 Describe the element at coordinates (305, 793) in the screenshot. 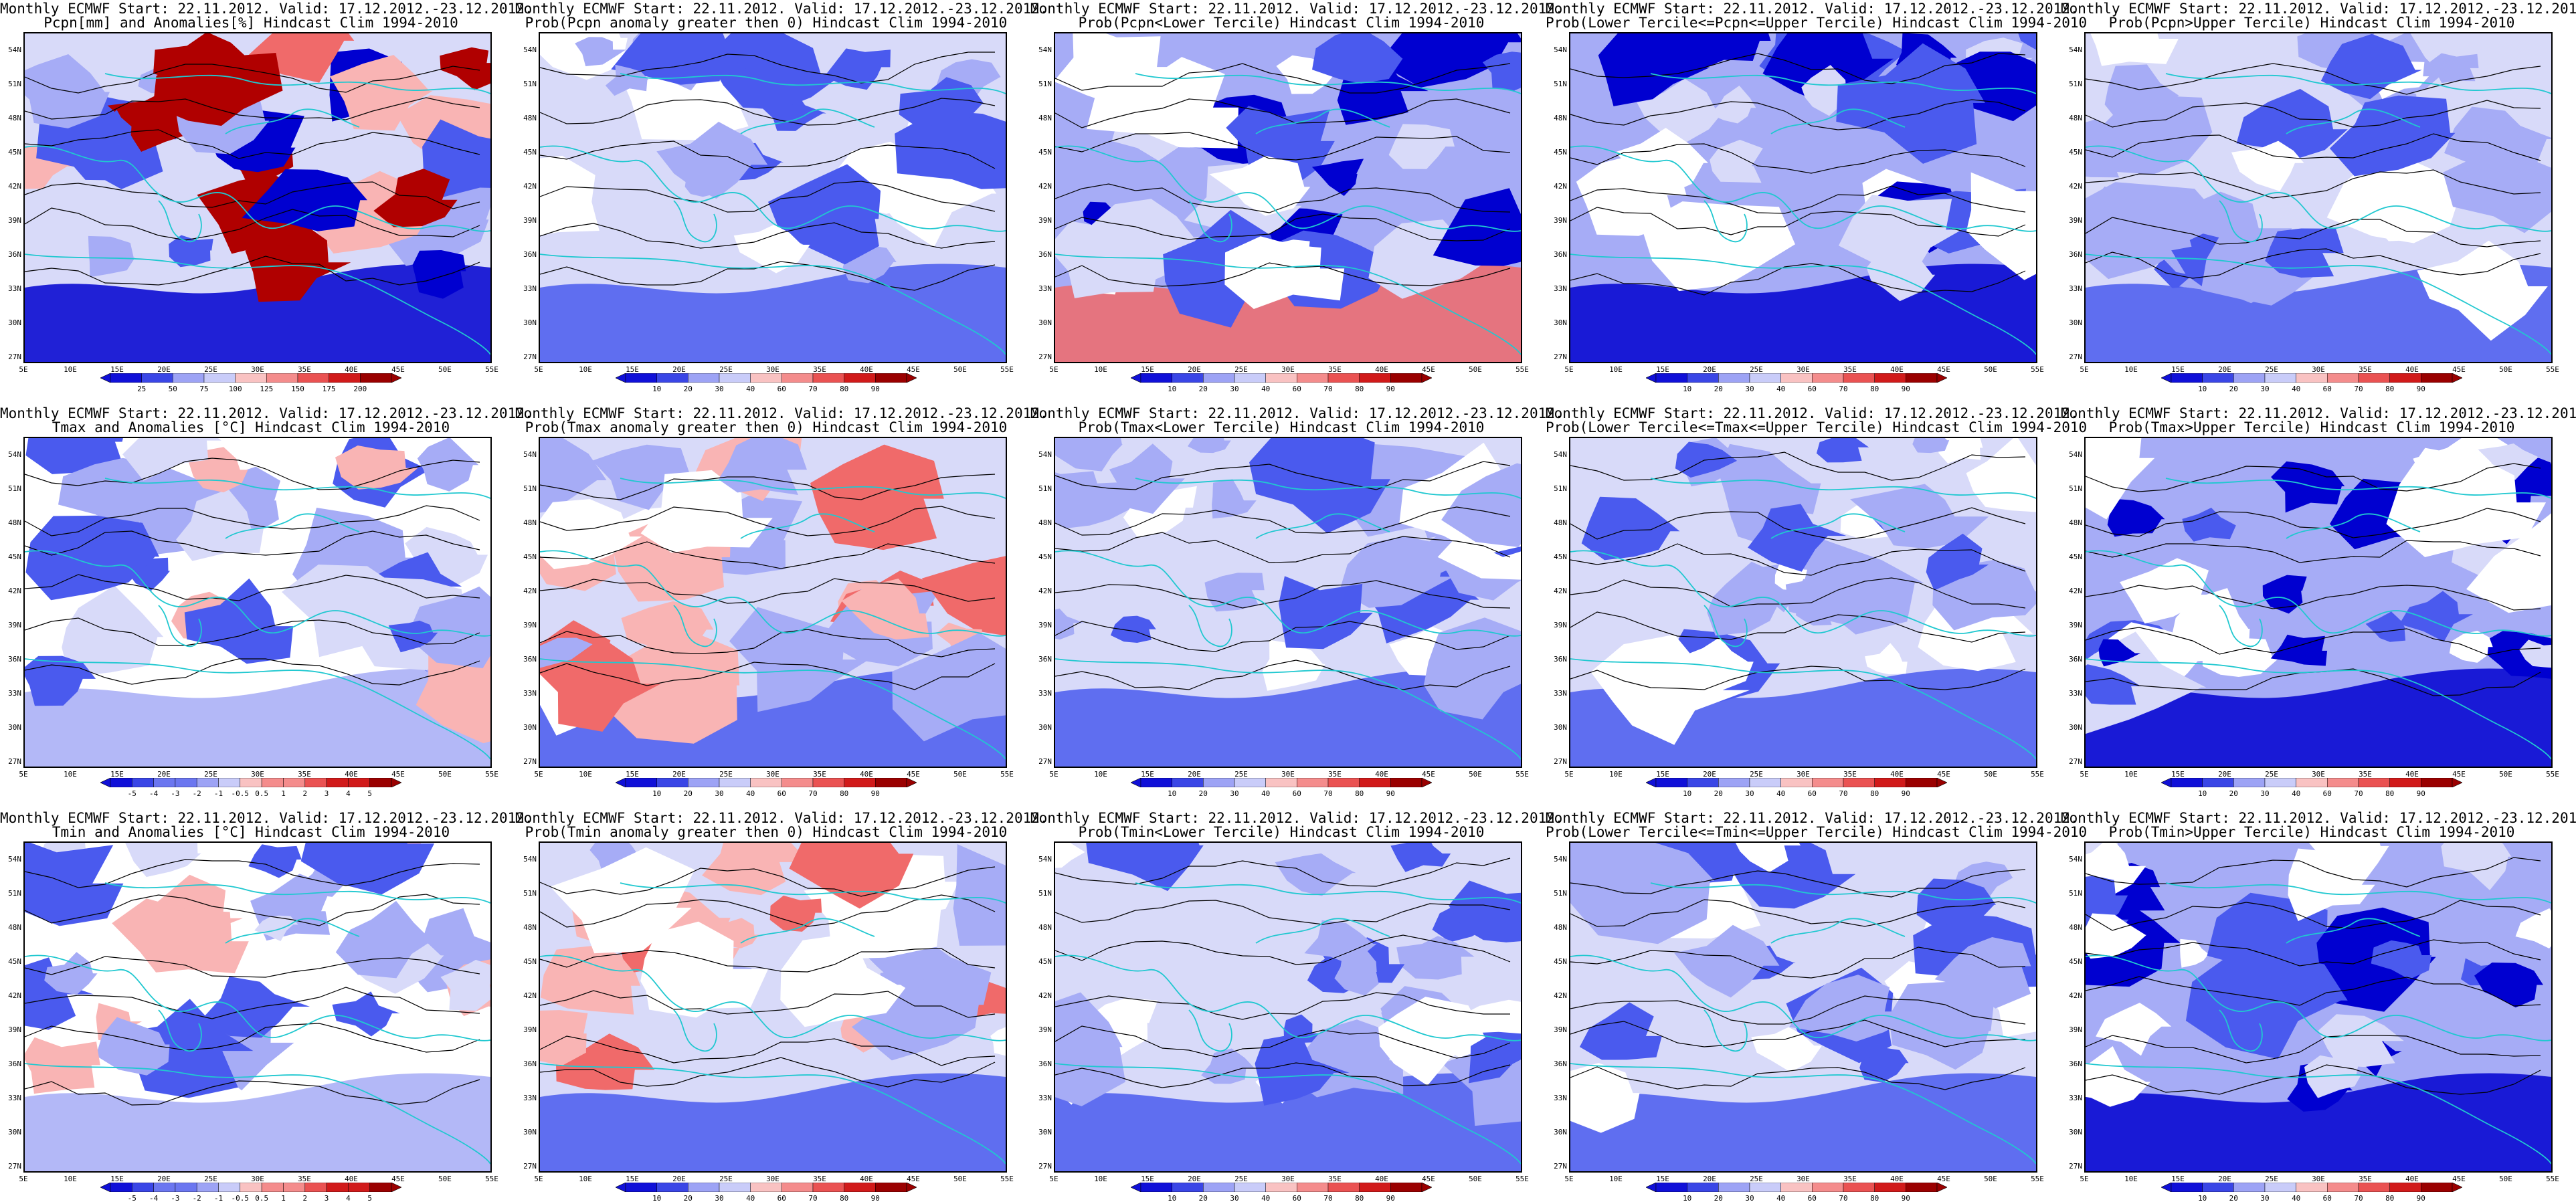

I see `colorbar-tick-label: 2` at that location.